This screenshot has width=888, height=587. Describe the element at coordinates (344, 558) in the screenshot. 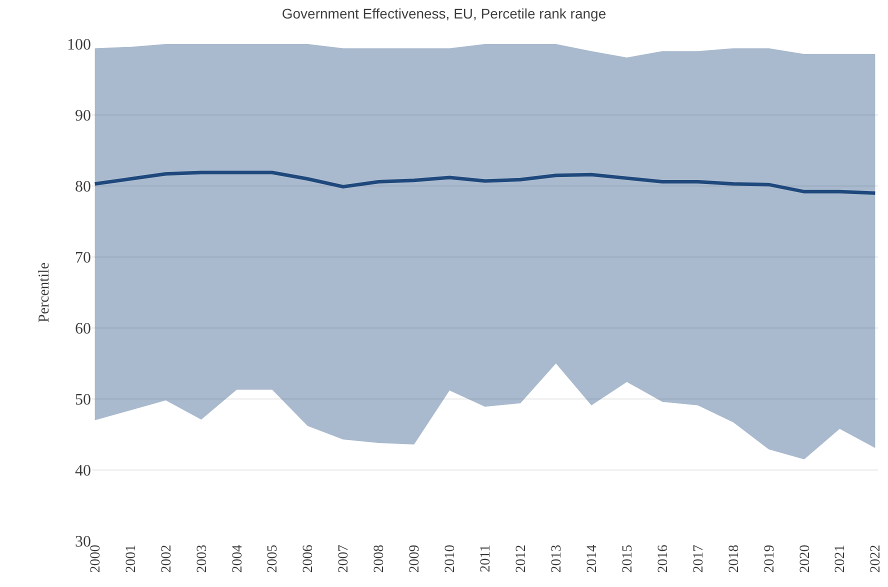

I see `x-tick-label: 2007` at that location.